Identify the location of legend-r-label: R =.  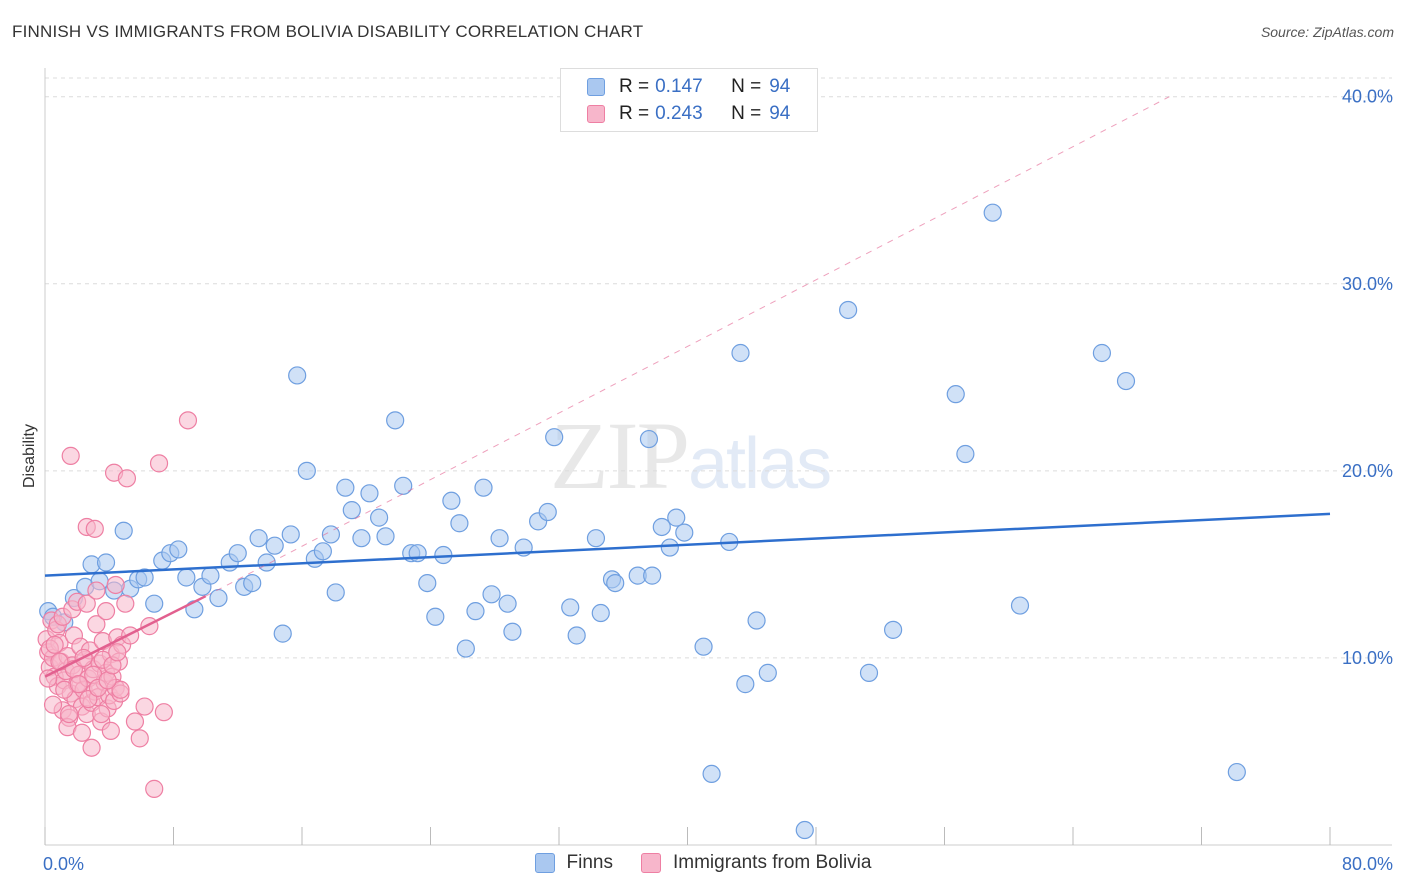
(634, 113).